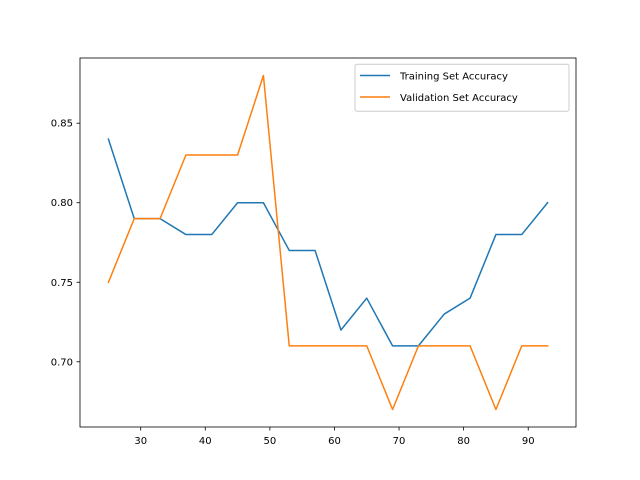  Describe the element at coordinates (463, 441) in the screenshot. I see `x-tick-label: 80` at that location.